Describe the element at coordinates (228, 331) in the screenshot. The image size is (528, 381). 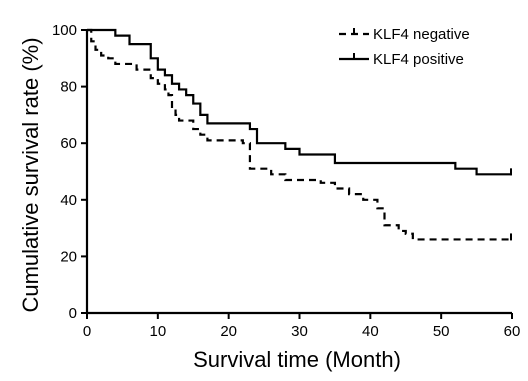
I see `x-tick-label: 20` at that location.